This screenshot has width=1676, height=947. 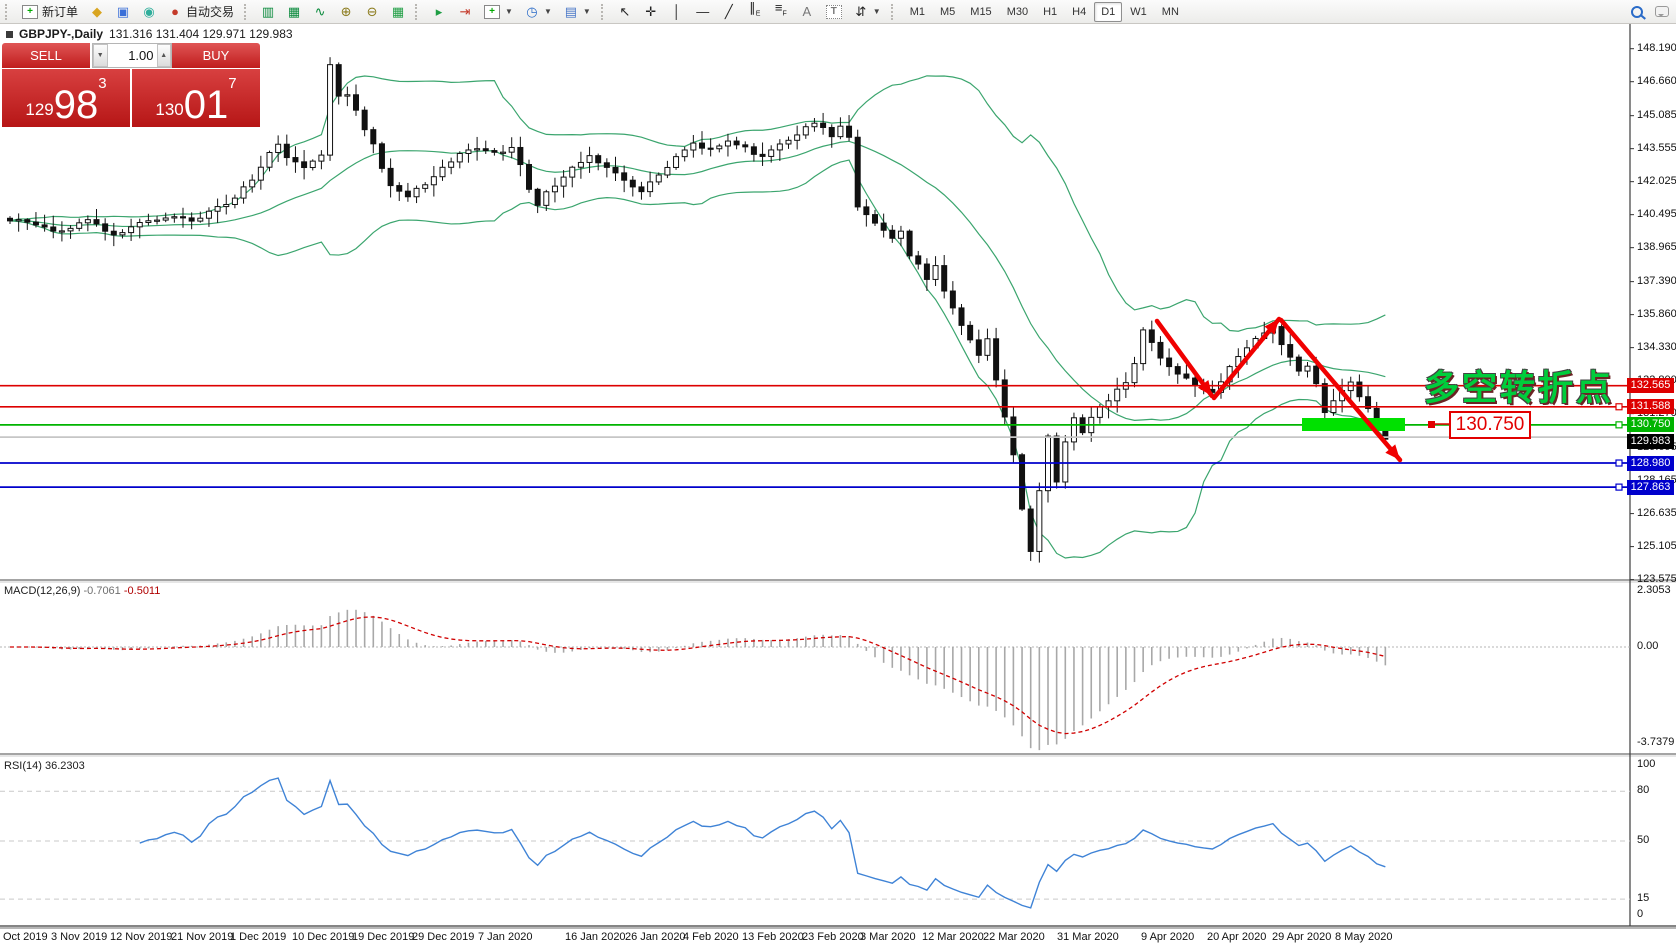 I want to click on buy-button: BUY, so click(x=216, y=55).